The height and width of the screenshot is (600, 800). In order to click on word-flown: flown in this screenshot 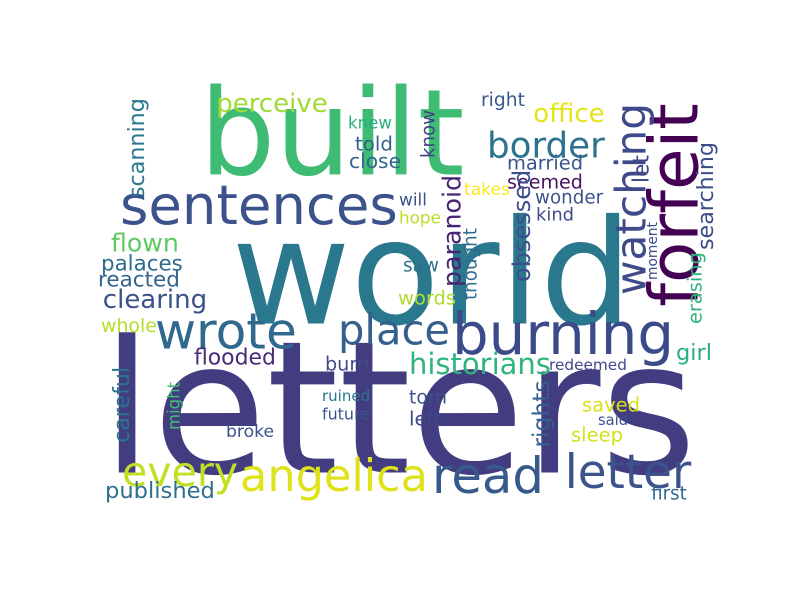, I will do `click(145, 243)`.